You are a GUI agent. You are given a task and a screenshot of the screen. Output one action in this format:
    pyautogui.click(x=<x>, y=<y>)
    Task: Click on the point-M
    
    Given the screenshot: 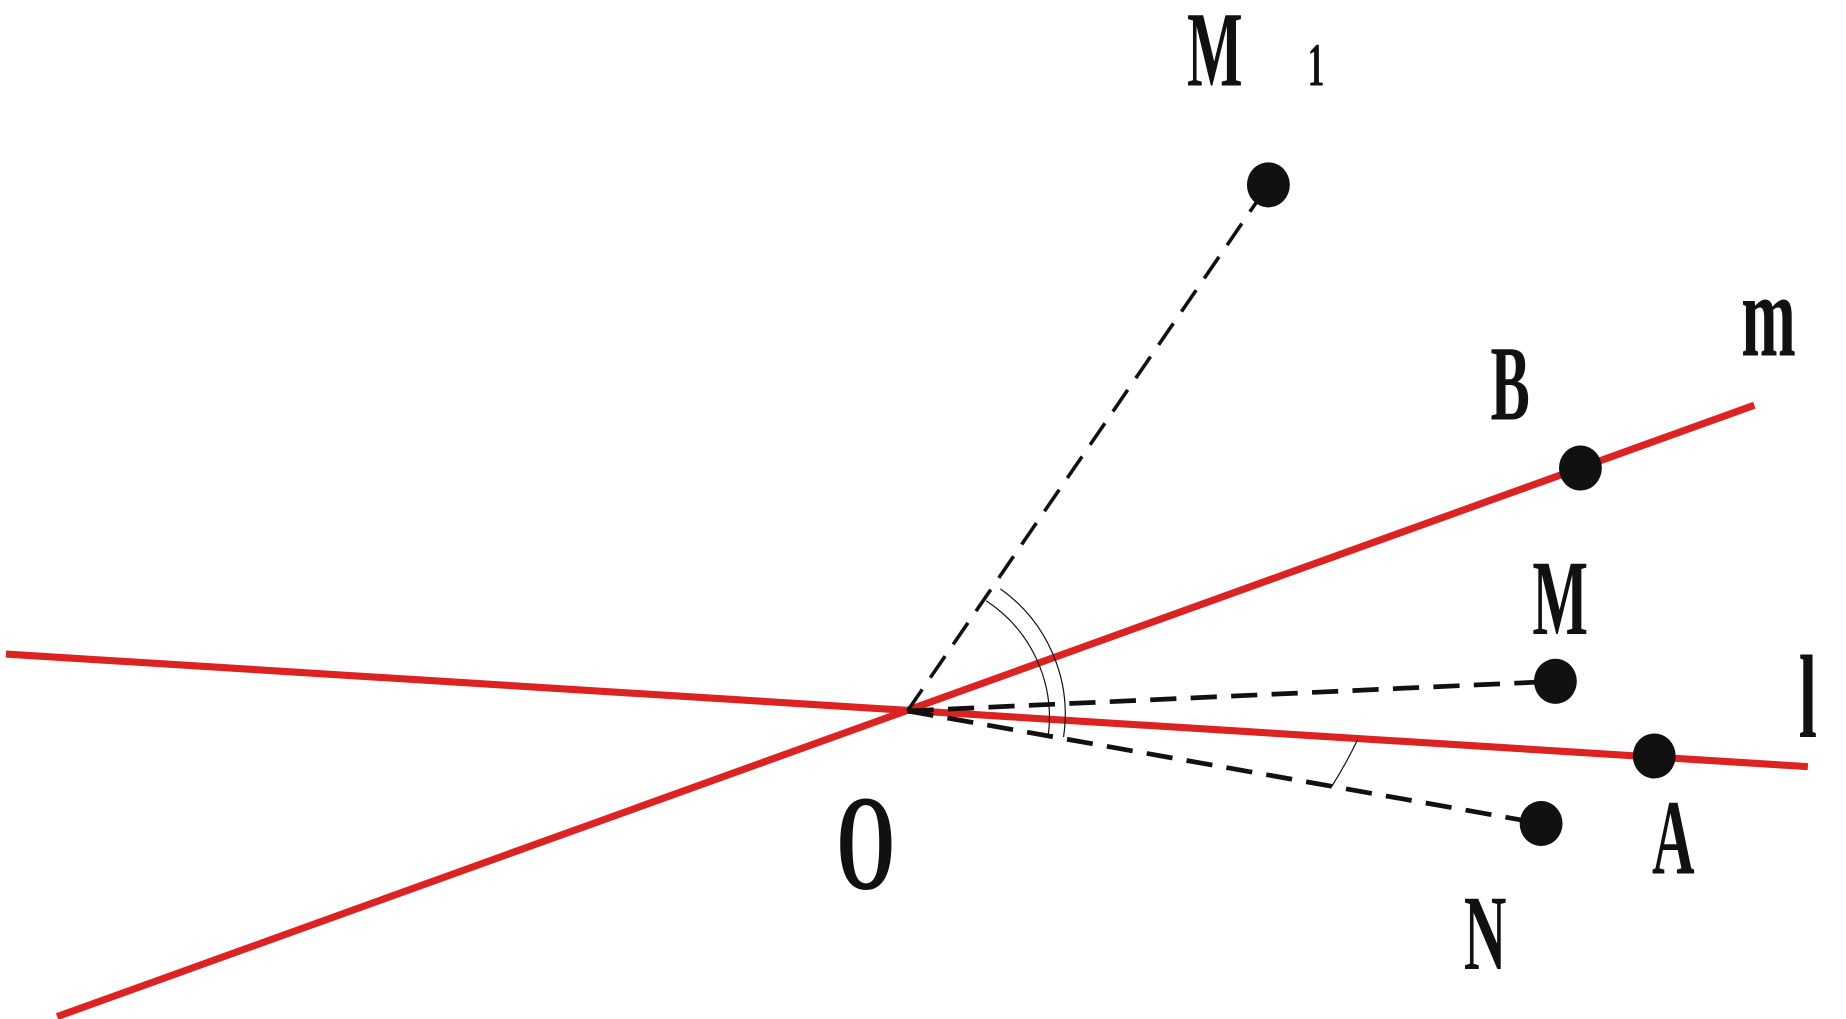 What is the action you would take?
    pyautogui.click(x=1555, y=681)
    